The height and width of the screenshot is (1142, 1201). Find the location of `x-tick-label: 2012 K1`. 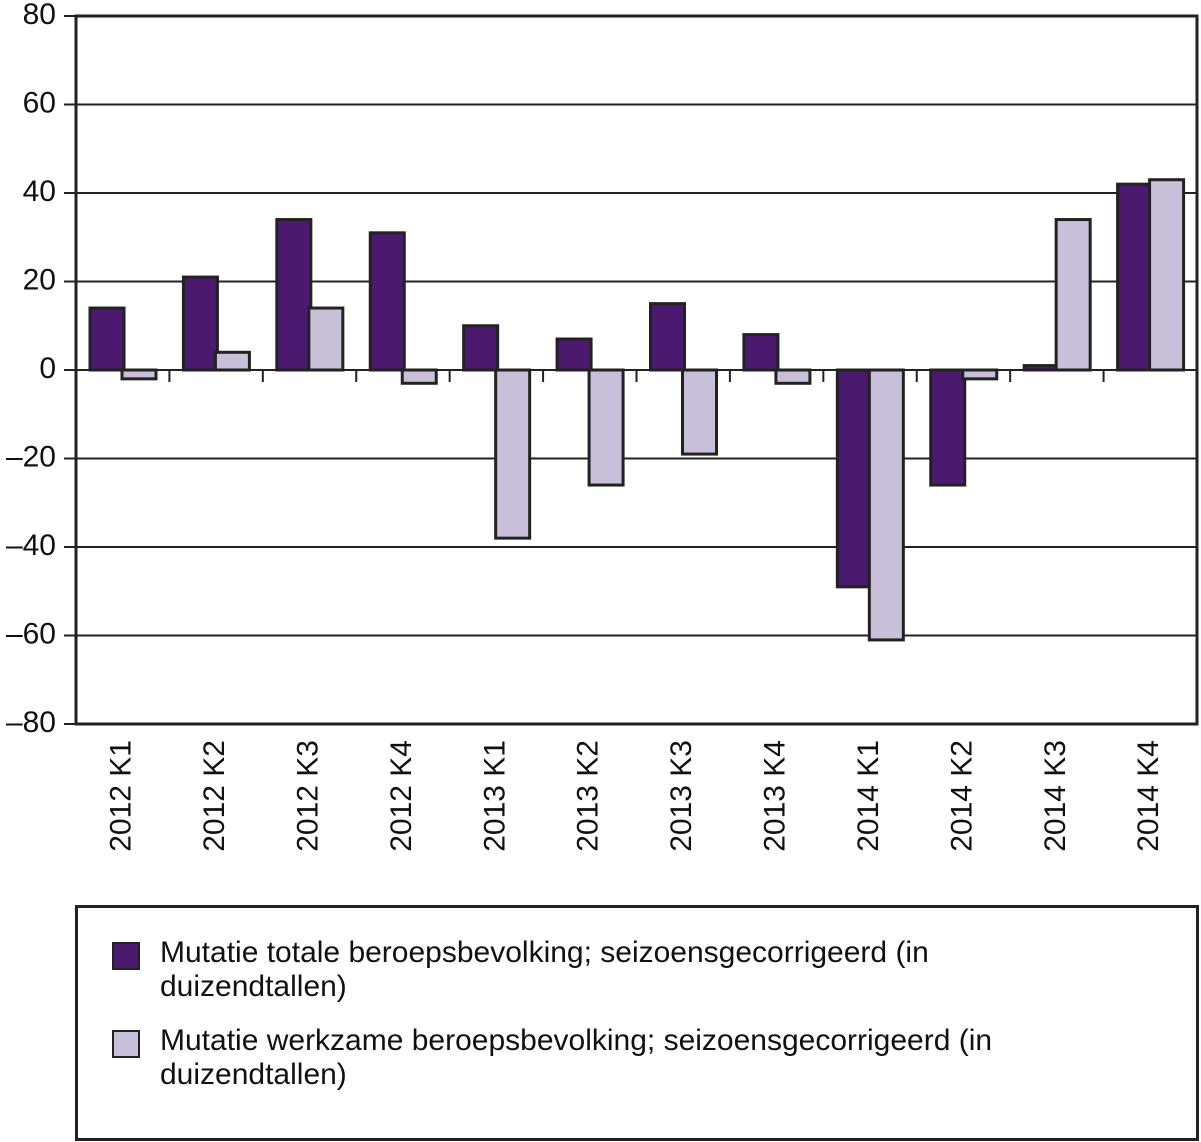

x-tick-label: 2012 K1 is located at coordinates (121, 796).